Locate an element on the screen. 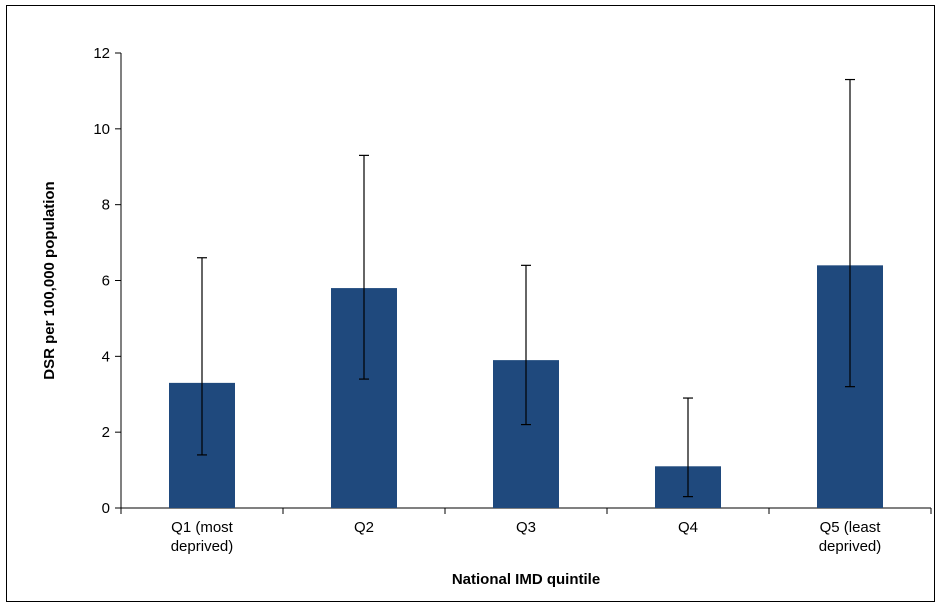 Image resolution: width=943 pixels, height=608 pixels. x-category-label: Q2 is located at coordinates (364, 527).